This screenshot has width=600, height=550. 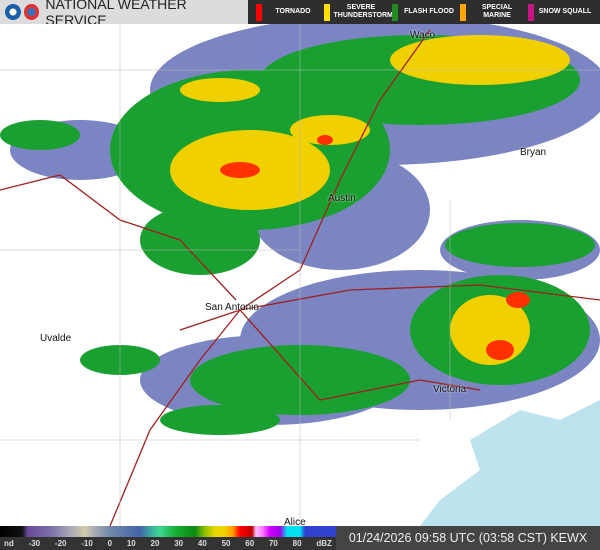 What do you see at coordinates (56, 338) in the screenshot?
I see `city-label: Uvalde` at bounding box center [56, 338].